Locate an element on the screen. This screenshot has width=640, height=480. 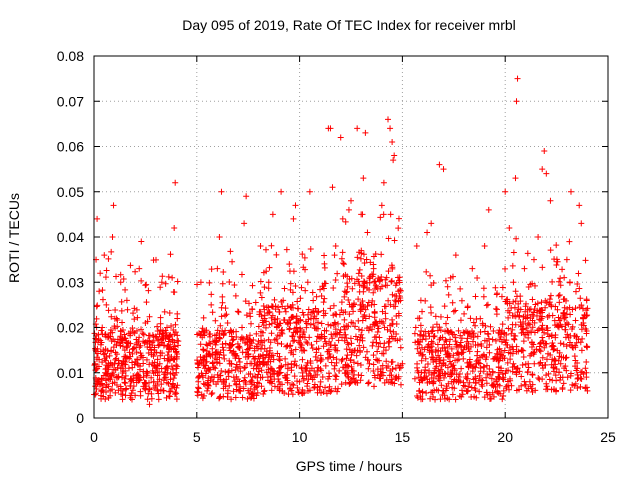
y-tick-label: 0.08 is located at coordinates (70, 56).